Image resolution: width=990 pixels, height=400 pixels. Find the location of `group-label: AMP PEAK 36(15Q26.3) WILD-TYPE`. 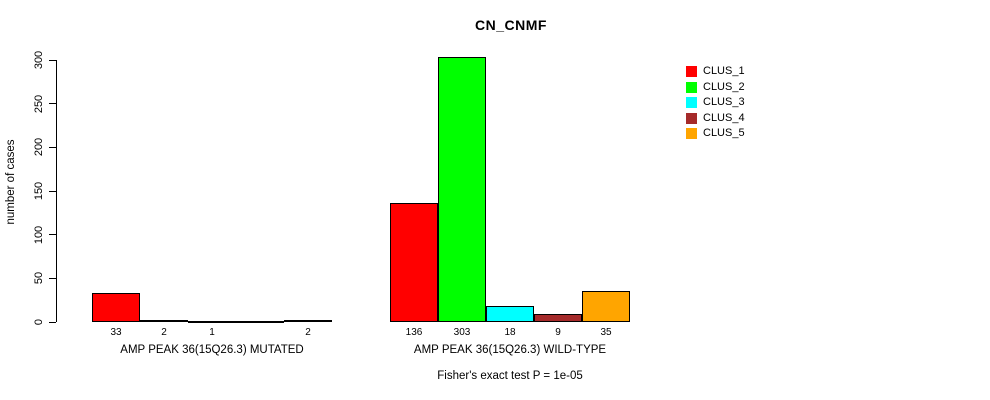

group-label: AMP PEAK 36(15Q26.3) WILD-TYPE is located at coordinates (510, 350).